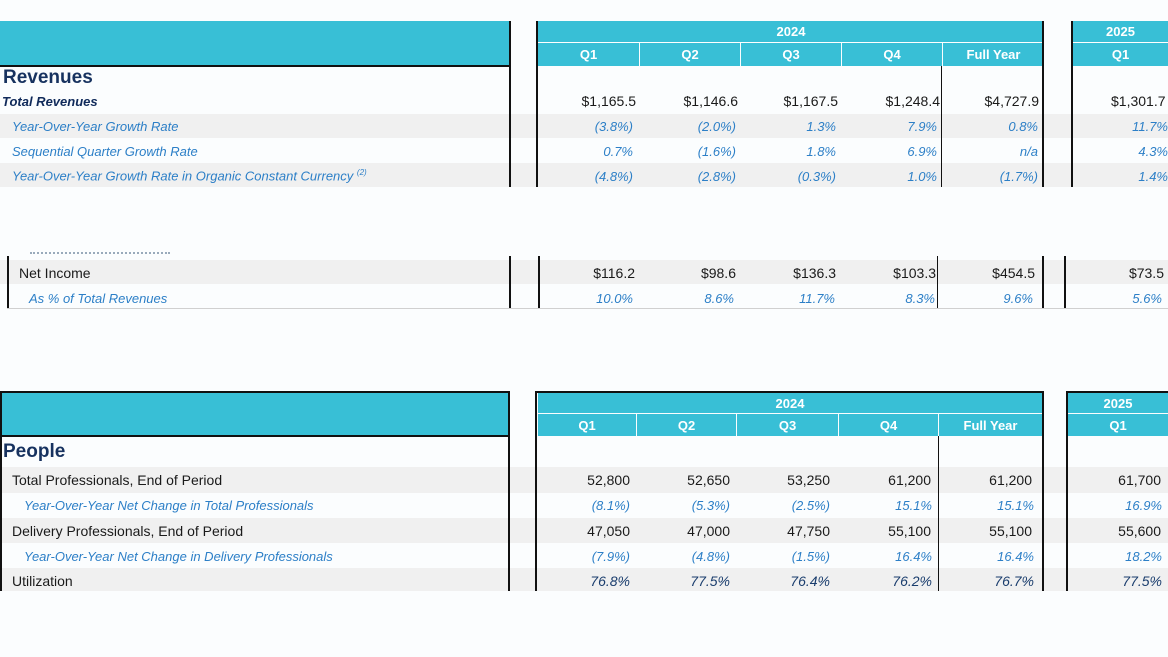 This screenshot has height=657, width=1168. Describe the element at coordinates (610, 505) in the screenshot. I see `cell-yoy-total-q1: (8.1%)` at that location.